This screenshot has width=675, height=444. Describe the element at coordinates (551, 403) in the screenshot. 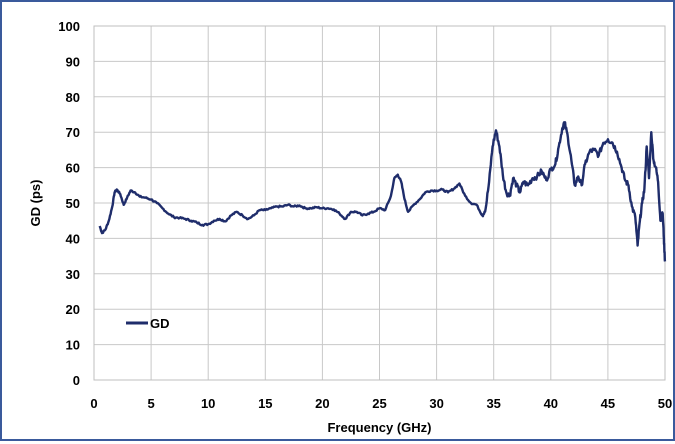

I see `x-tick-label: 40` at that location.